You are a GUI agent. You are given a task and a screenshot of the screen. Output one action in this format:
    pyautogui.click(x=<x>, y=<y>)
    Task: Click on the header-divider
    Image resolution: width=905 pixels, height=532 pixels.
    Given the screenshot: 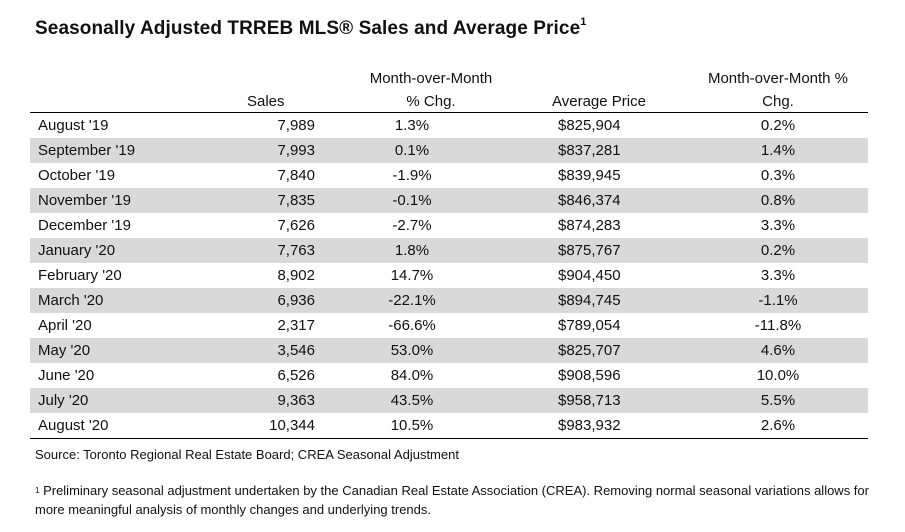 What is the action you would take?
    pyautogui.click(x=449, y=112)
    